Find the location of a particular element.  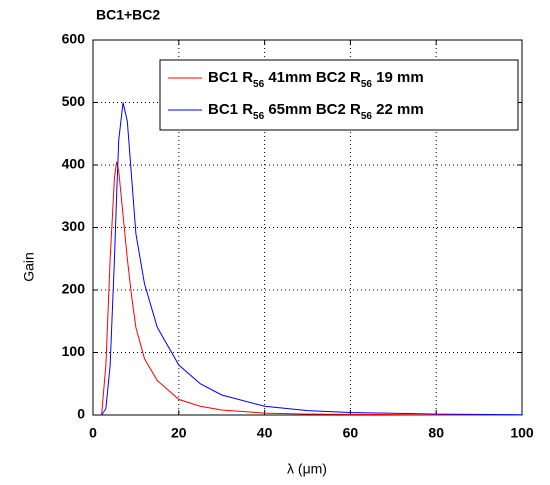

y-tick-label: 600 is located at coordinates (74, 39).